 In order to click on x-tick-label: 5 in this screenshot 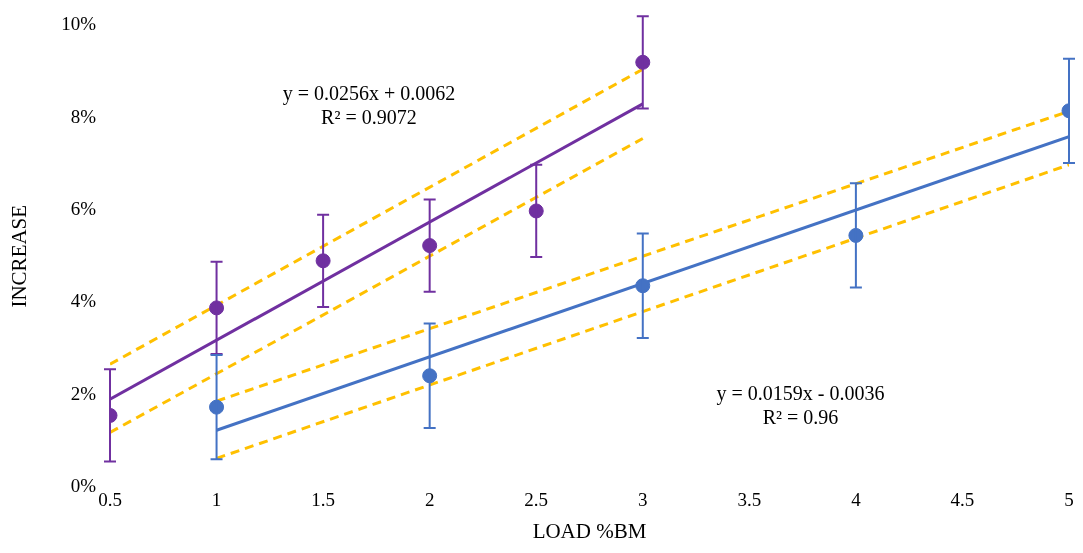, I will do `click(1069, 500)`.